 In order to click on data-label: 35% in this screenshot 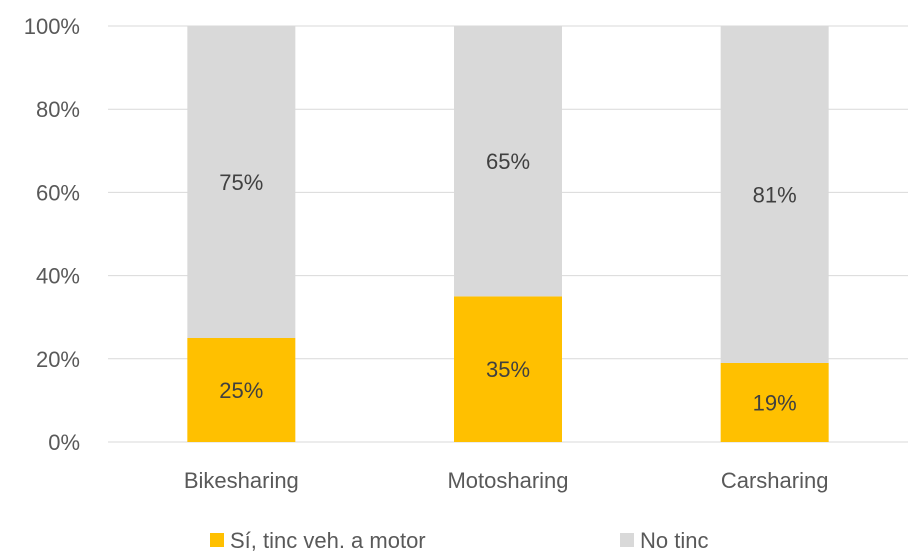, I will do `click(508, 369)`.